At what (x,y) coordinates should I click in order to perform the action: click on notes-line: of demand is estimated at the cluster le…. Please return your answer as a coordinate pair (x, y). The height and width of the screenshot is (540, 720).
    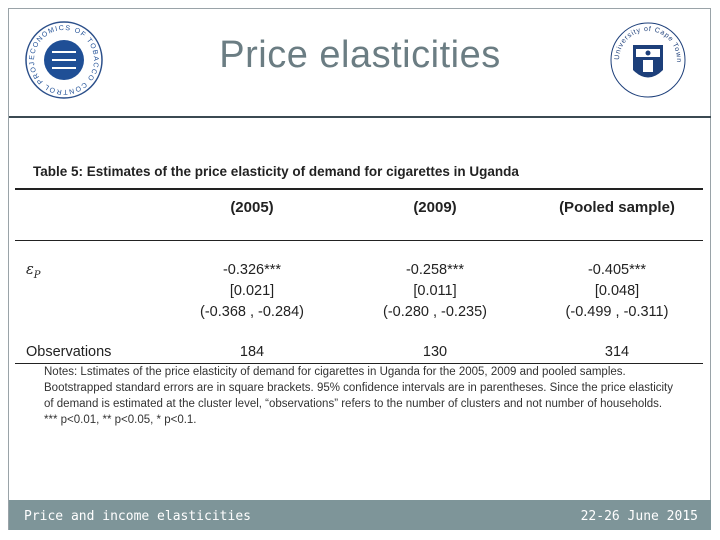
    Looking at the image, I should click on (353, 404).